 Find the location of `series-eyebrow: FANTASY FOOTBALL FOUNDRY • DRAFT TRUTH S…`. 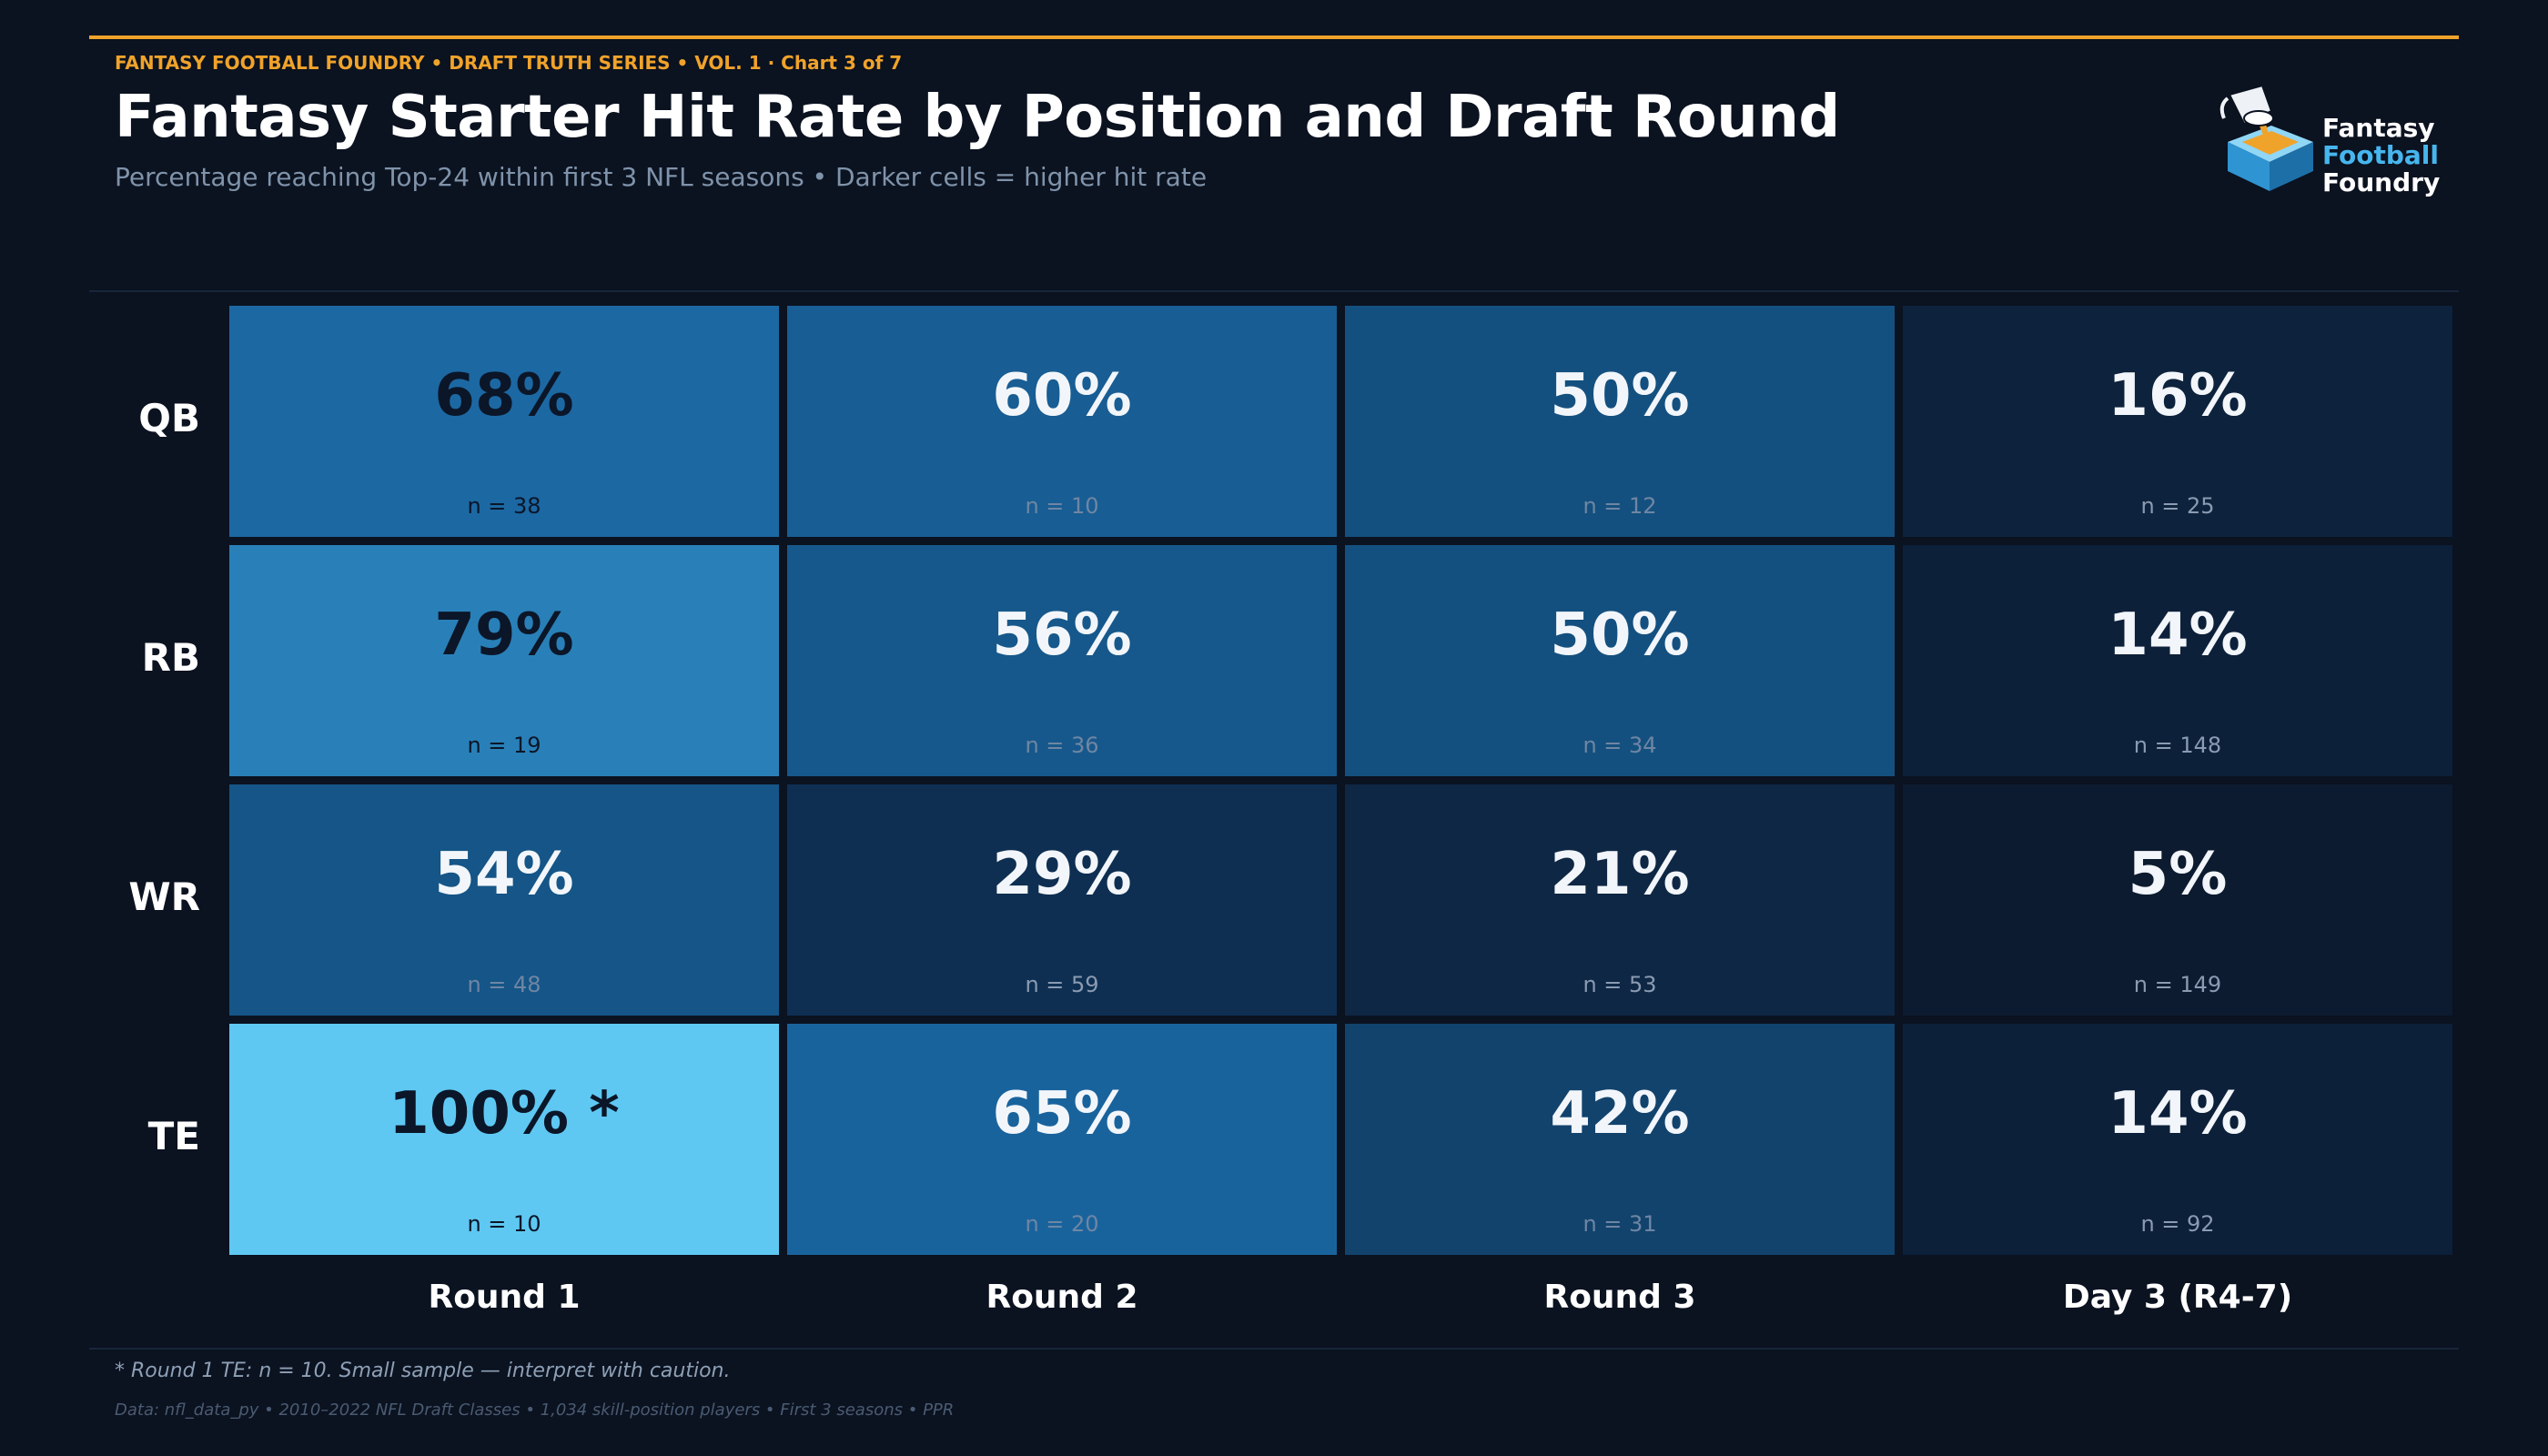

series-eyebrow: FANTASY FOOTBALL FOUNDRY • DRAFT TRUTH S… is located at coordinates (509, 63).